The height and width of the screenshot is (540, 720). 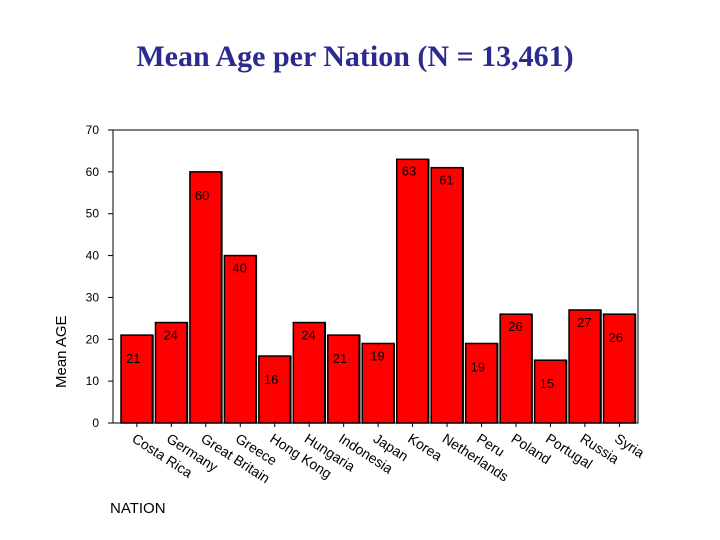 I want to click on data-label: 40, so click(x=239, y=268).